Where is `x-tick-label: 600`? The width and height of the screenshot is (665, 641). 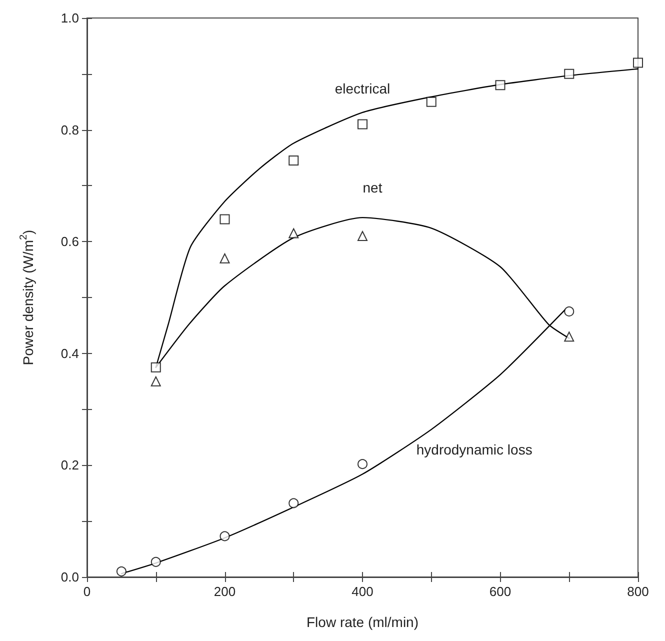 x-tick-label: 600 is located at coordinates (500, 591).